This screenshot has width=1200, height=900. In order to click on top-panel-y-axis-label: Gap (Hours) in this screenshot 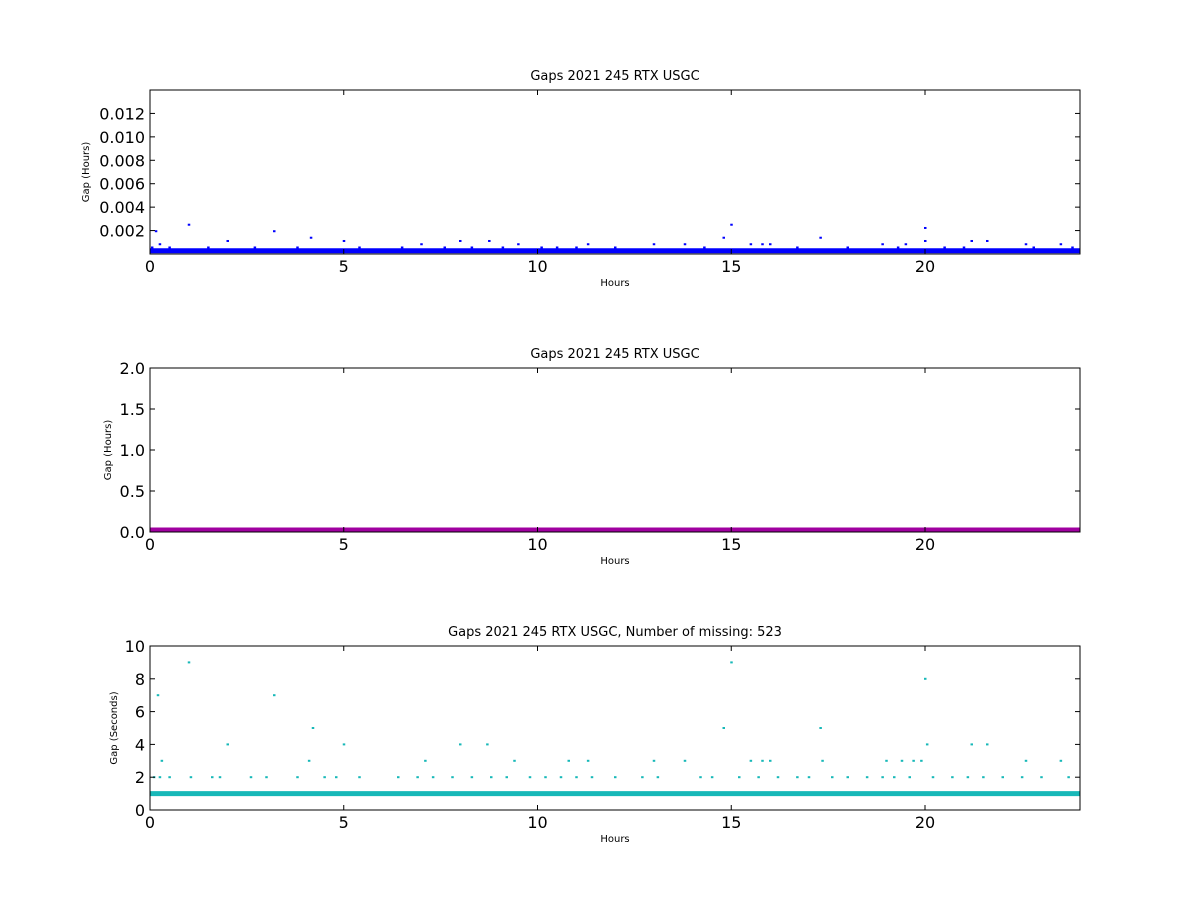, I will do `click(86, 172)`.